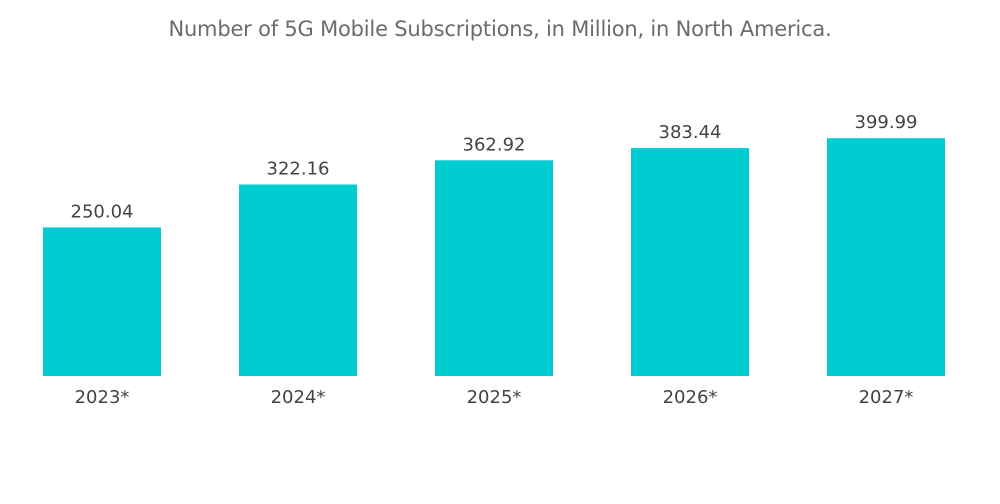  I want to click on data-label-2026: 383.44, so click(690, 132).